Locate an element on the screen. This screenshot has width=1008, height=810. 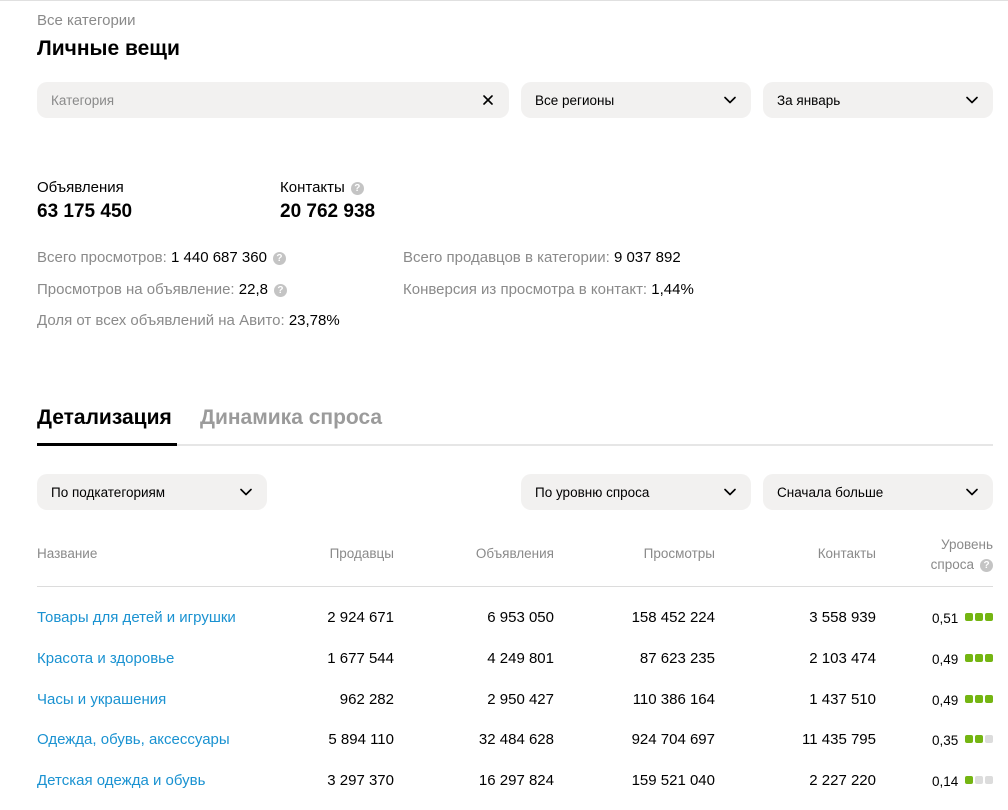
metric-views-per-ad-label: Просмотров на объявление: is located at coordinates (136, 289).